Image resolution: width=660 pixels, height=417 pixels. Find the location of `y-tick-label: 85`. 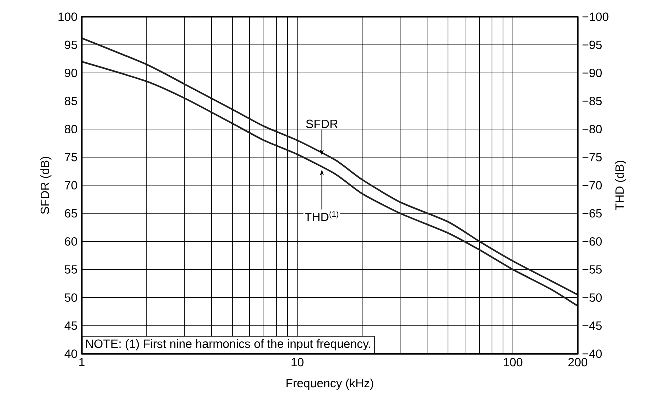

y-tick-label: 85 is located at coordinates (71, 101).